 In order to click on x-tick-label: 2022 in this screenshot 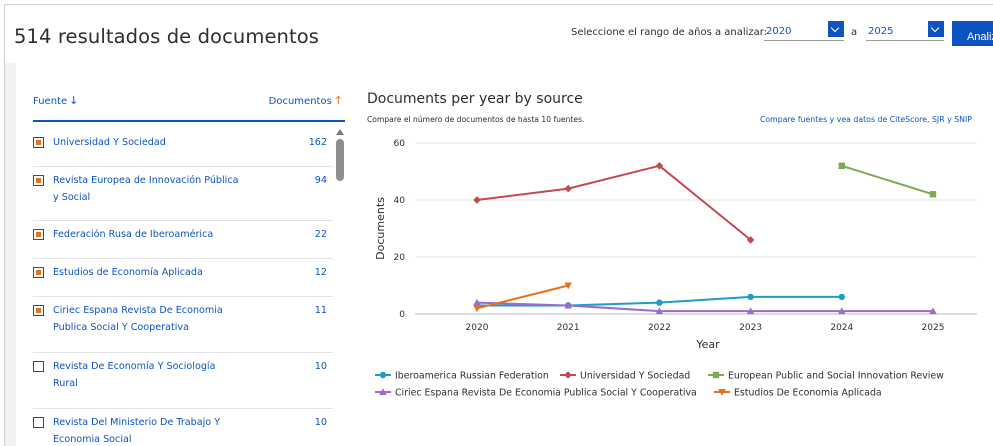, I will do `click(659, 328)`.